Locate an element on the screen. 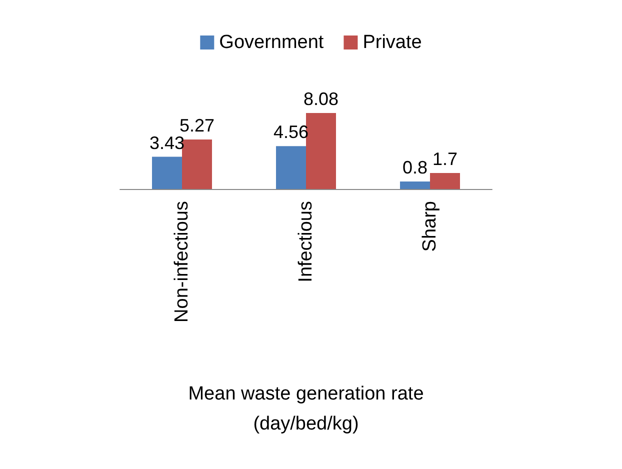  data-label: 5.27 is located at coordinates (197, 125).